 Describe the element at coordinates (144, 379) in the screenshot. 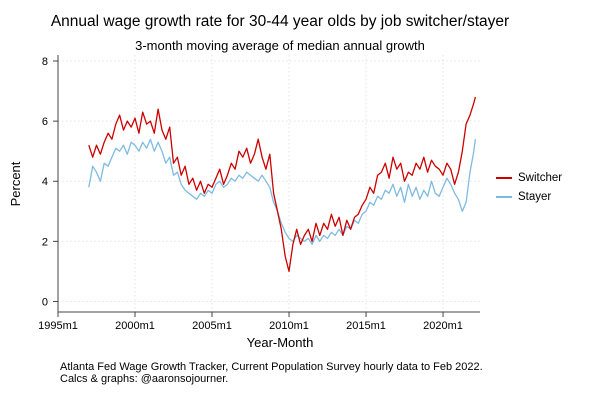

I see `credit-note: Calcs & graphs: @aaronsojourner.` at that location.